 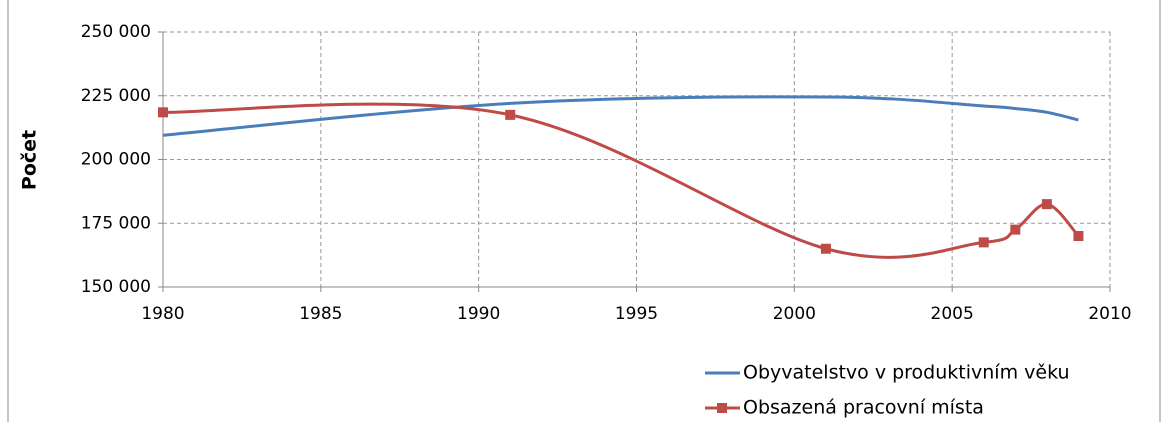 I want to click on y-tick-label: 250 000, so click(x=116, y=32).